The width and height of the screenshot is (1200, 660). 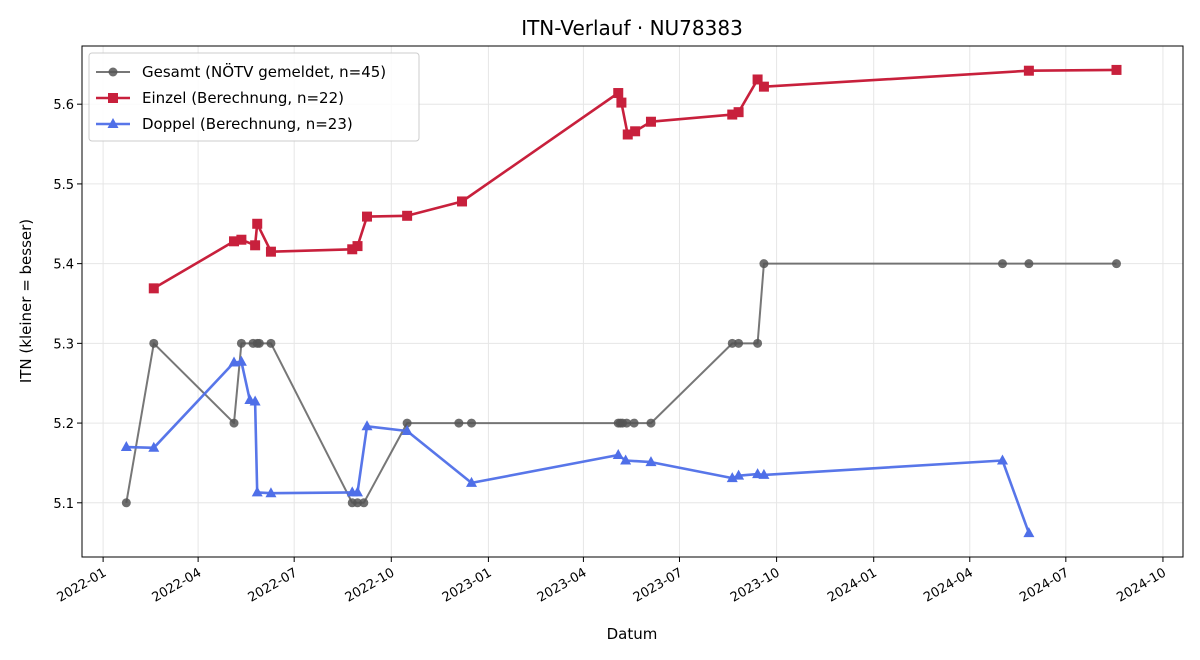 I want to click on legend-label-circle: Gesamt (NÖTV gemeldet, n=45), so click(x=264, y=71).